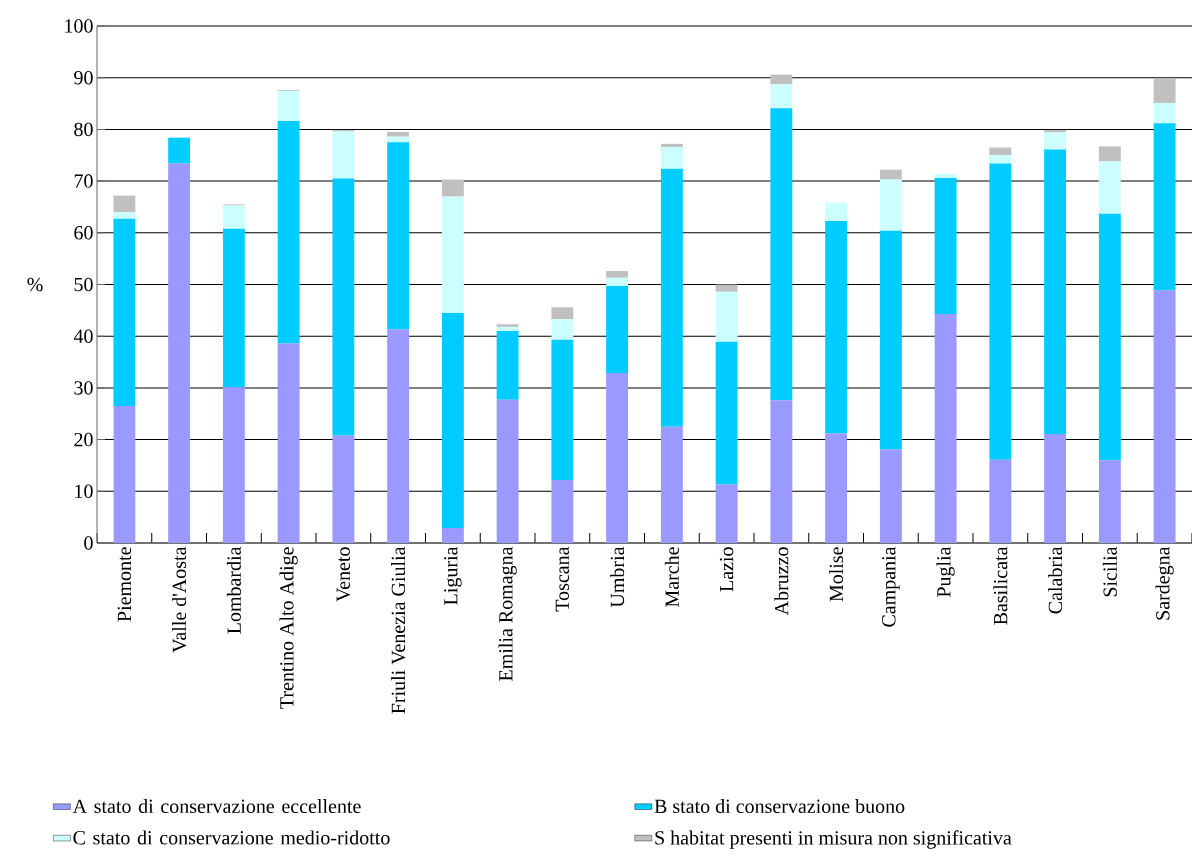  I want to click on x-tick-label: Sardegna, so click(1164, 583).